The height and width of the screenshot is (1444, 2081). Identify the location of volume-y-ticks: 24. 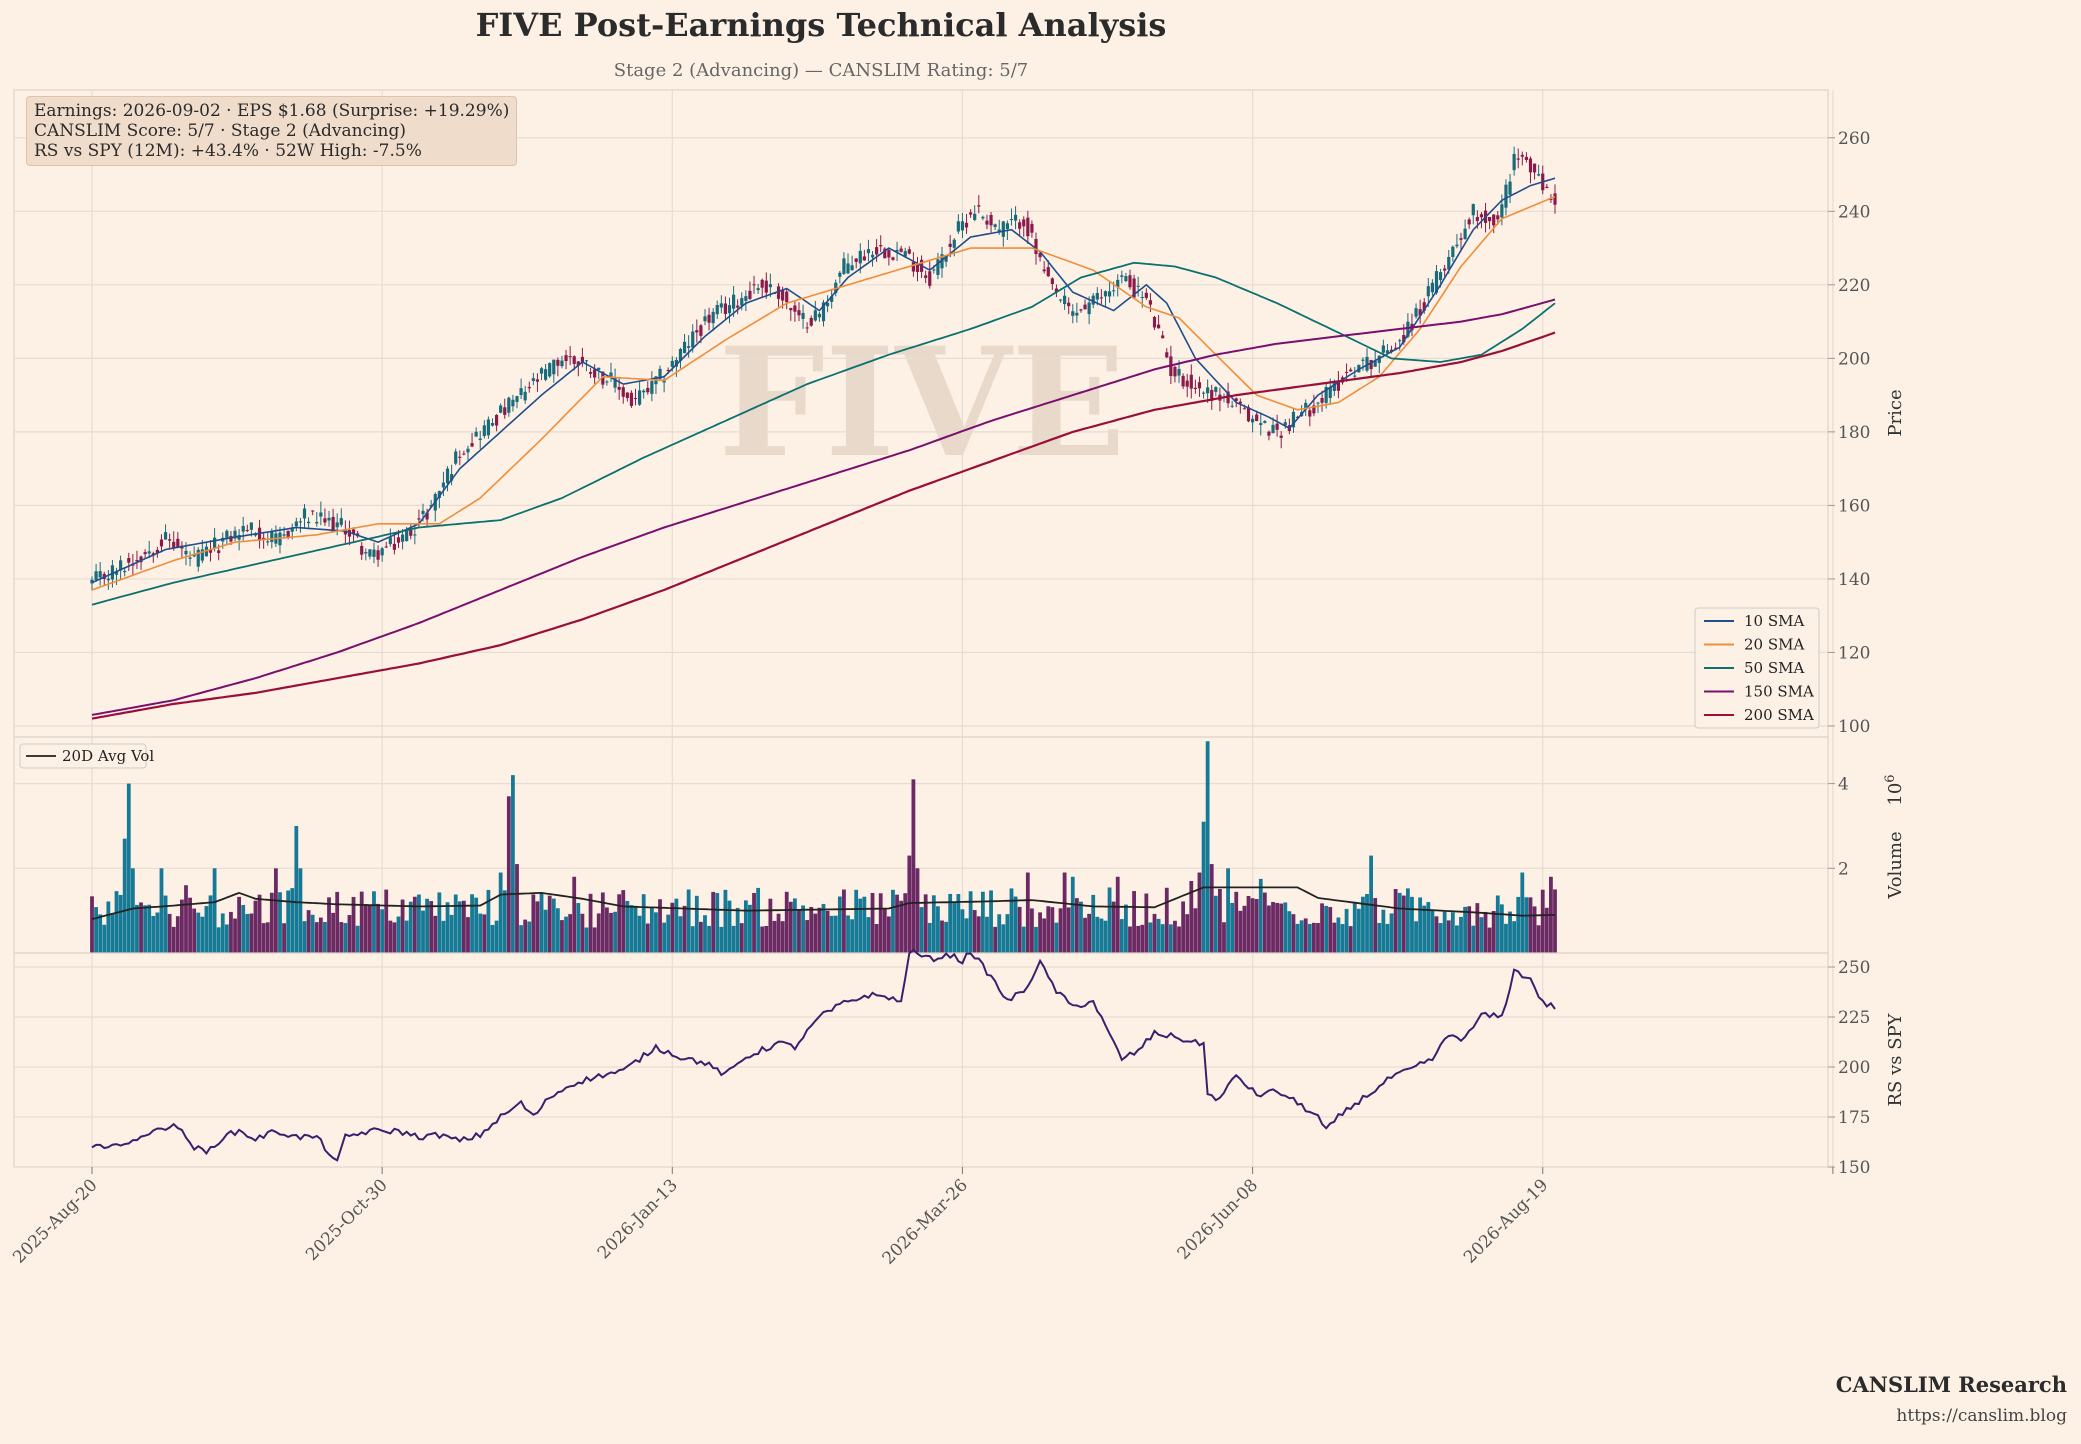
(1838, 827).